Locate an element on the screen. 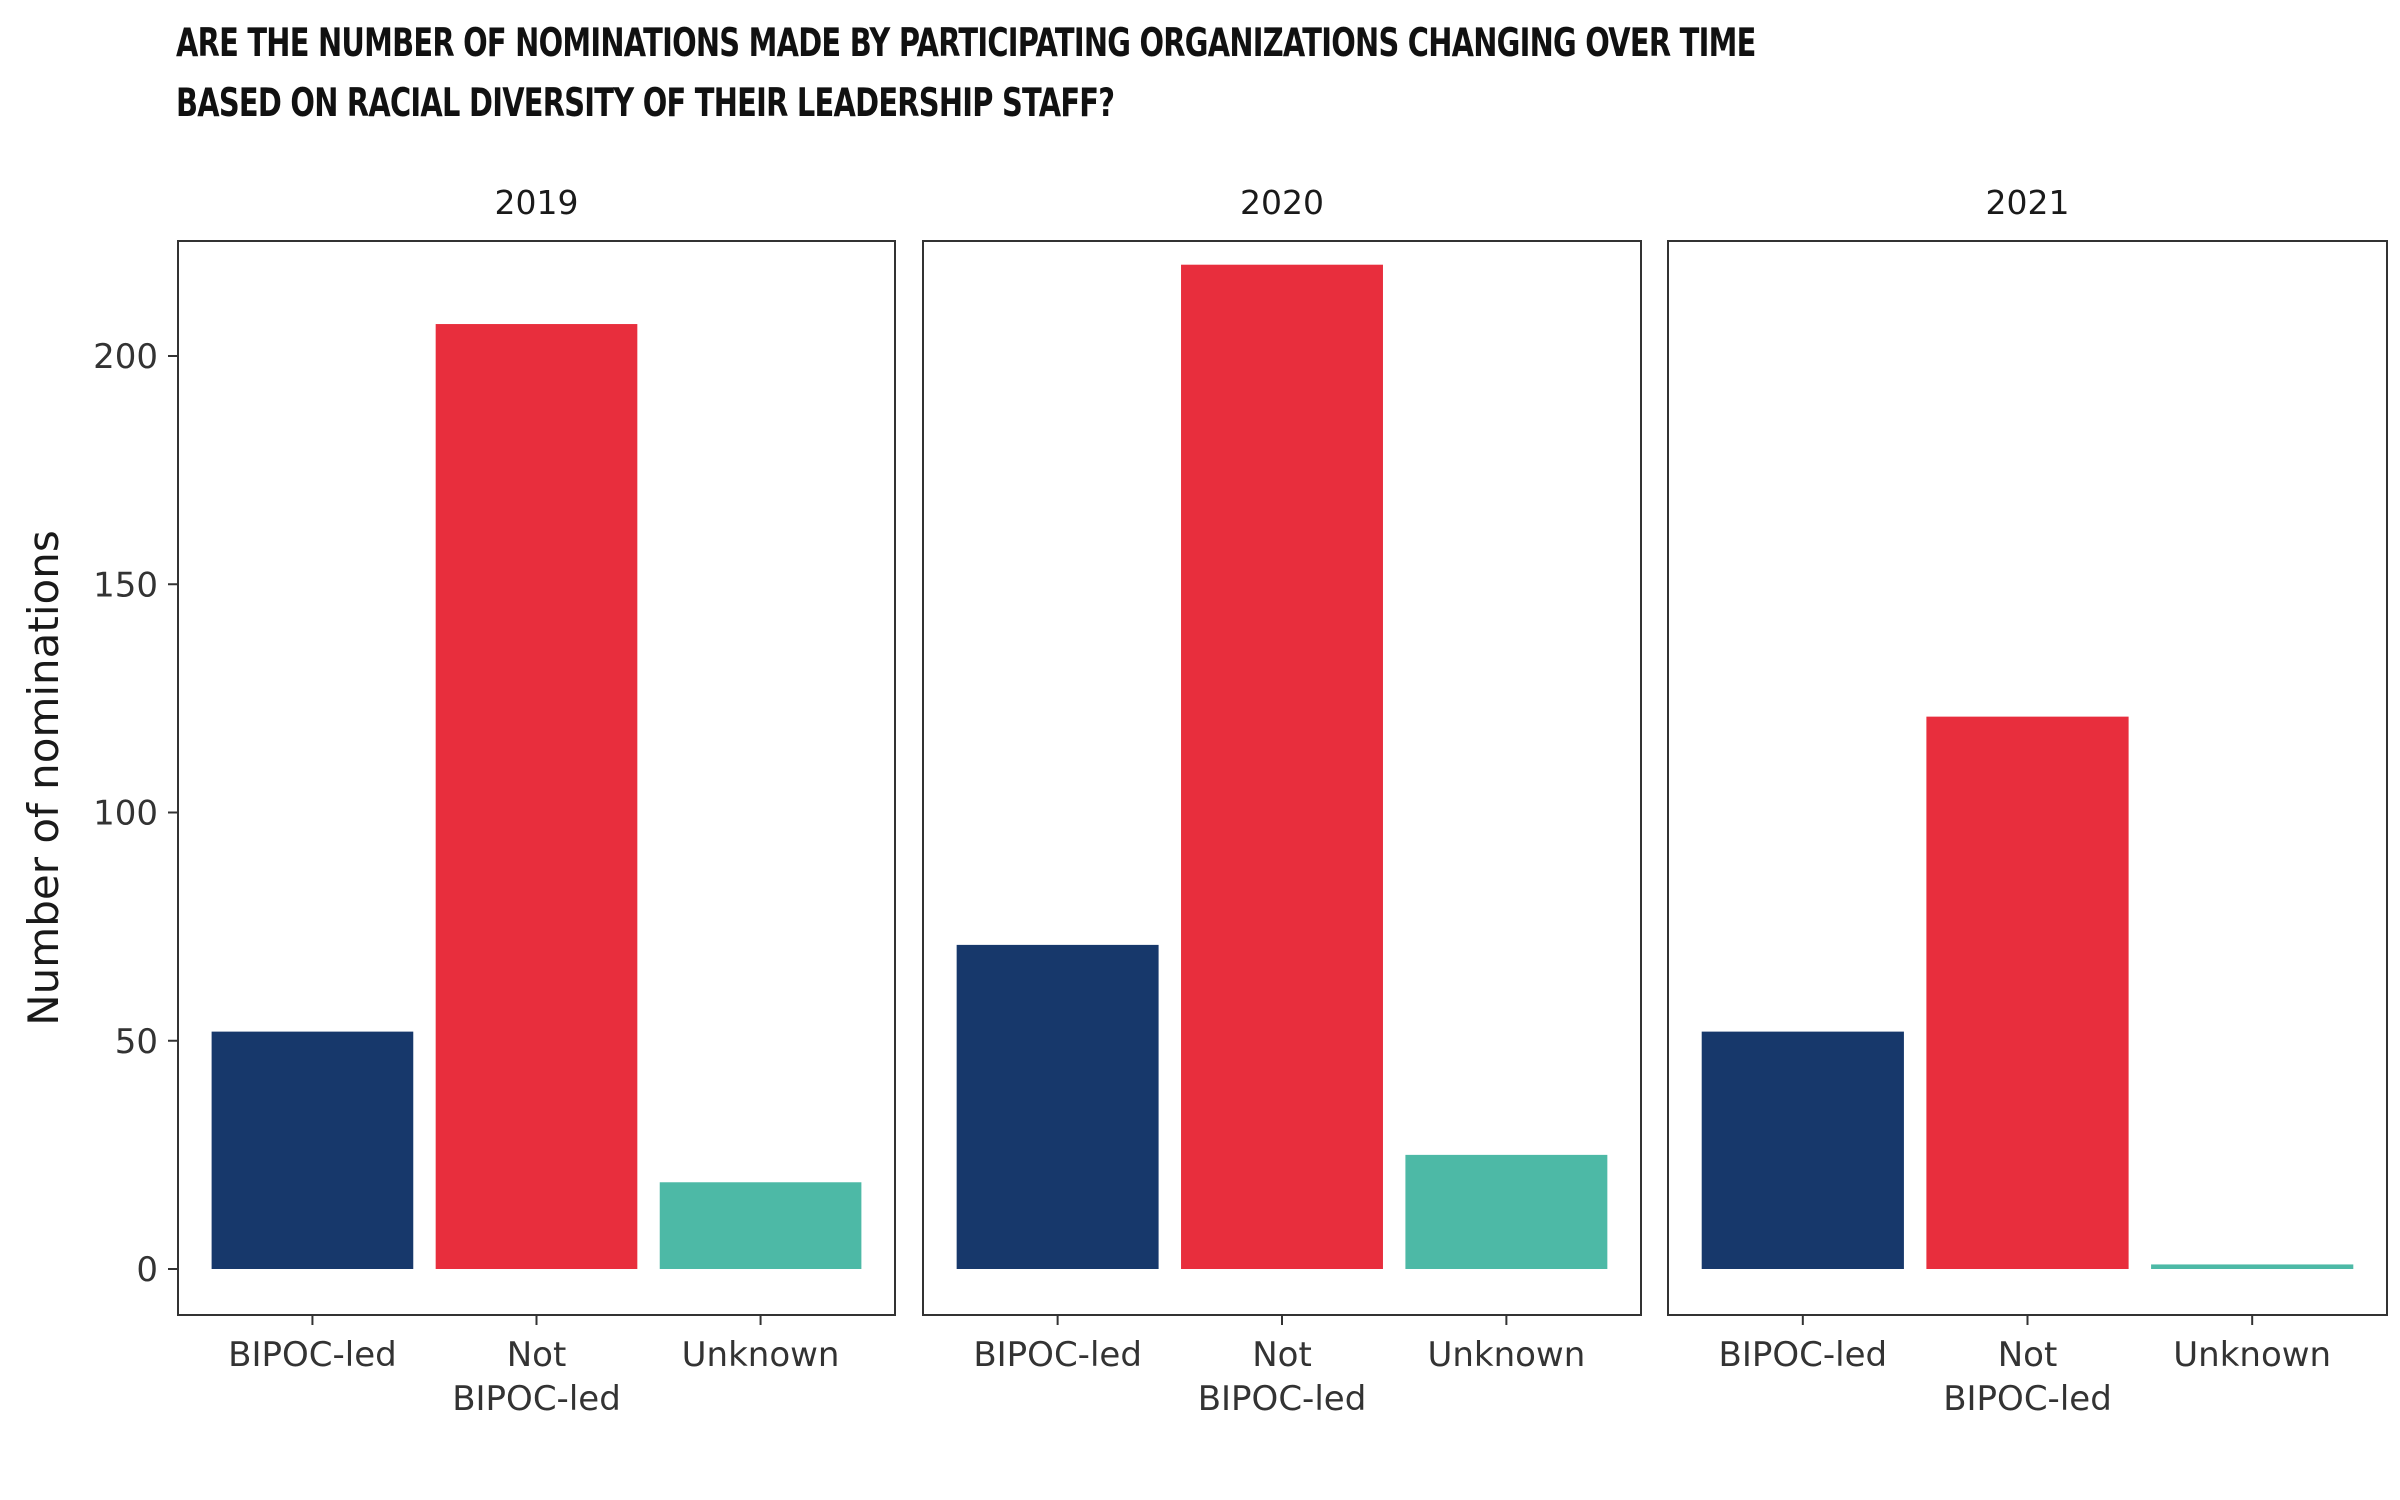  x-tick-label-2019-1: Not BIPOC-led is located at coordinates (536, 1377).